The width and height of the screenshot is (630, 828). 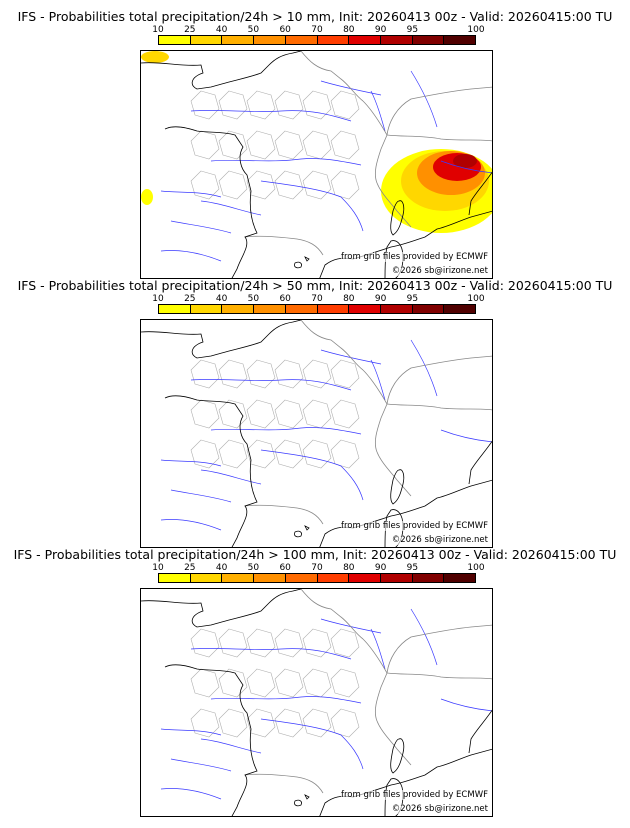 I want to click on colorbar-tick-label: 80, so click(x=349, y=568).